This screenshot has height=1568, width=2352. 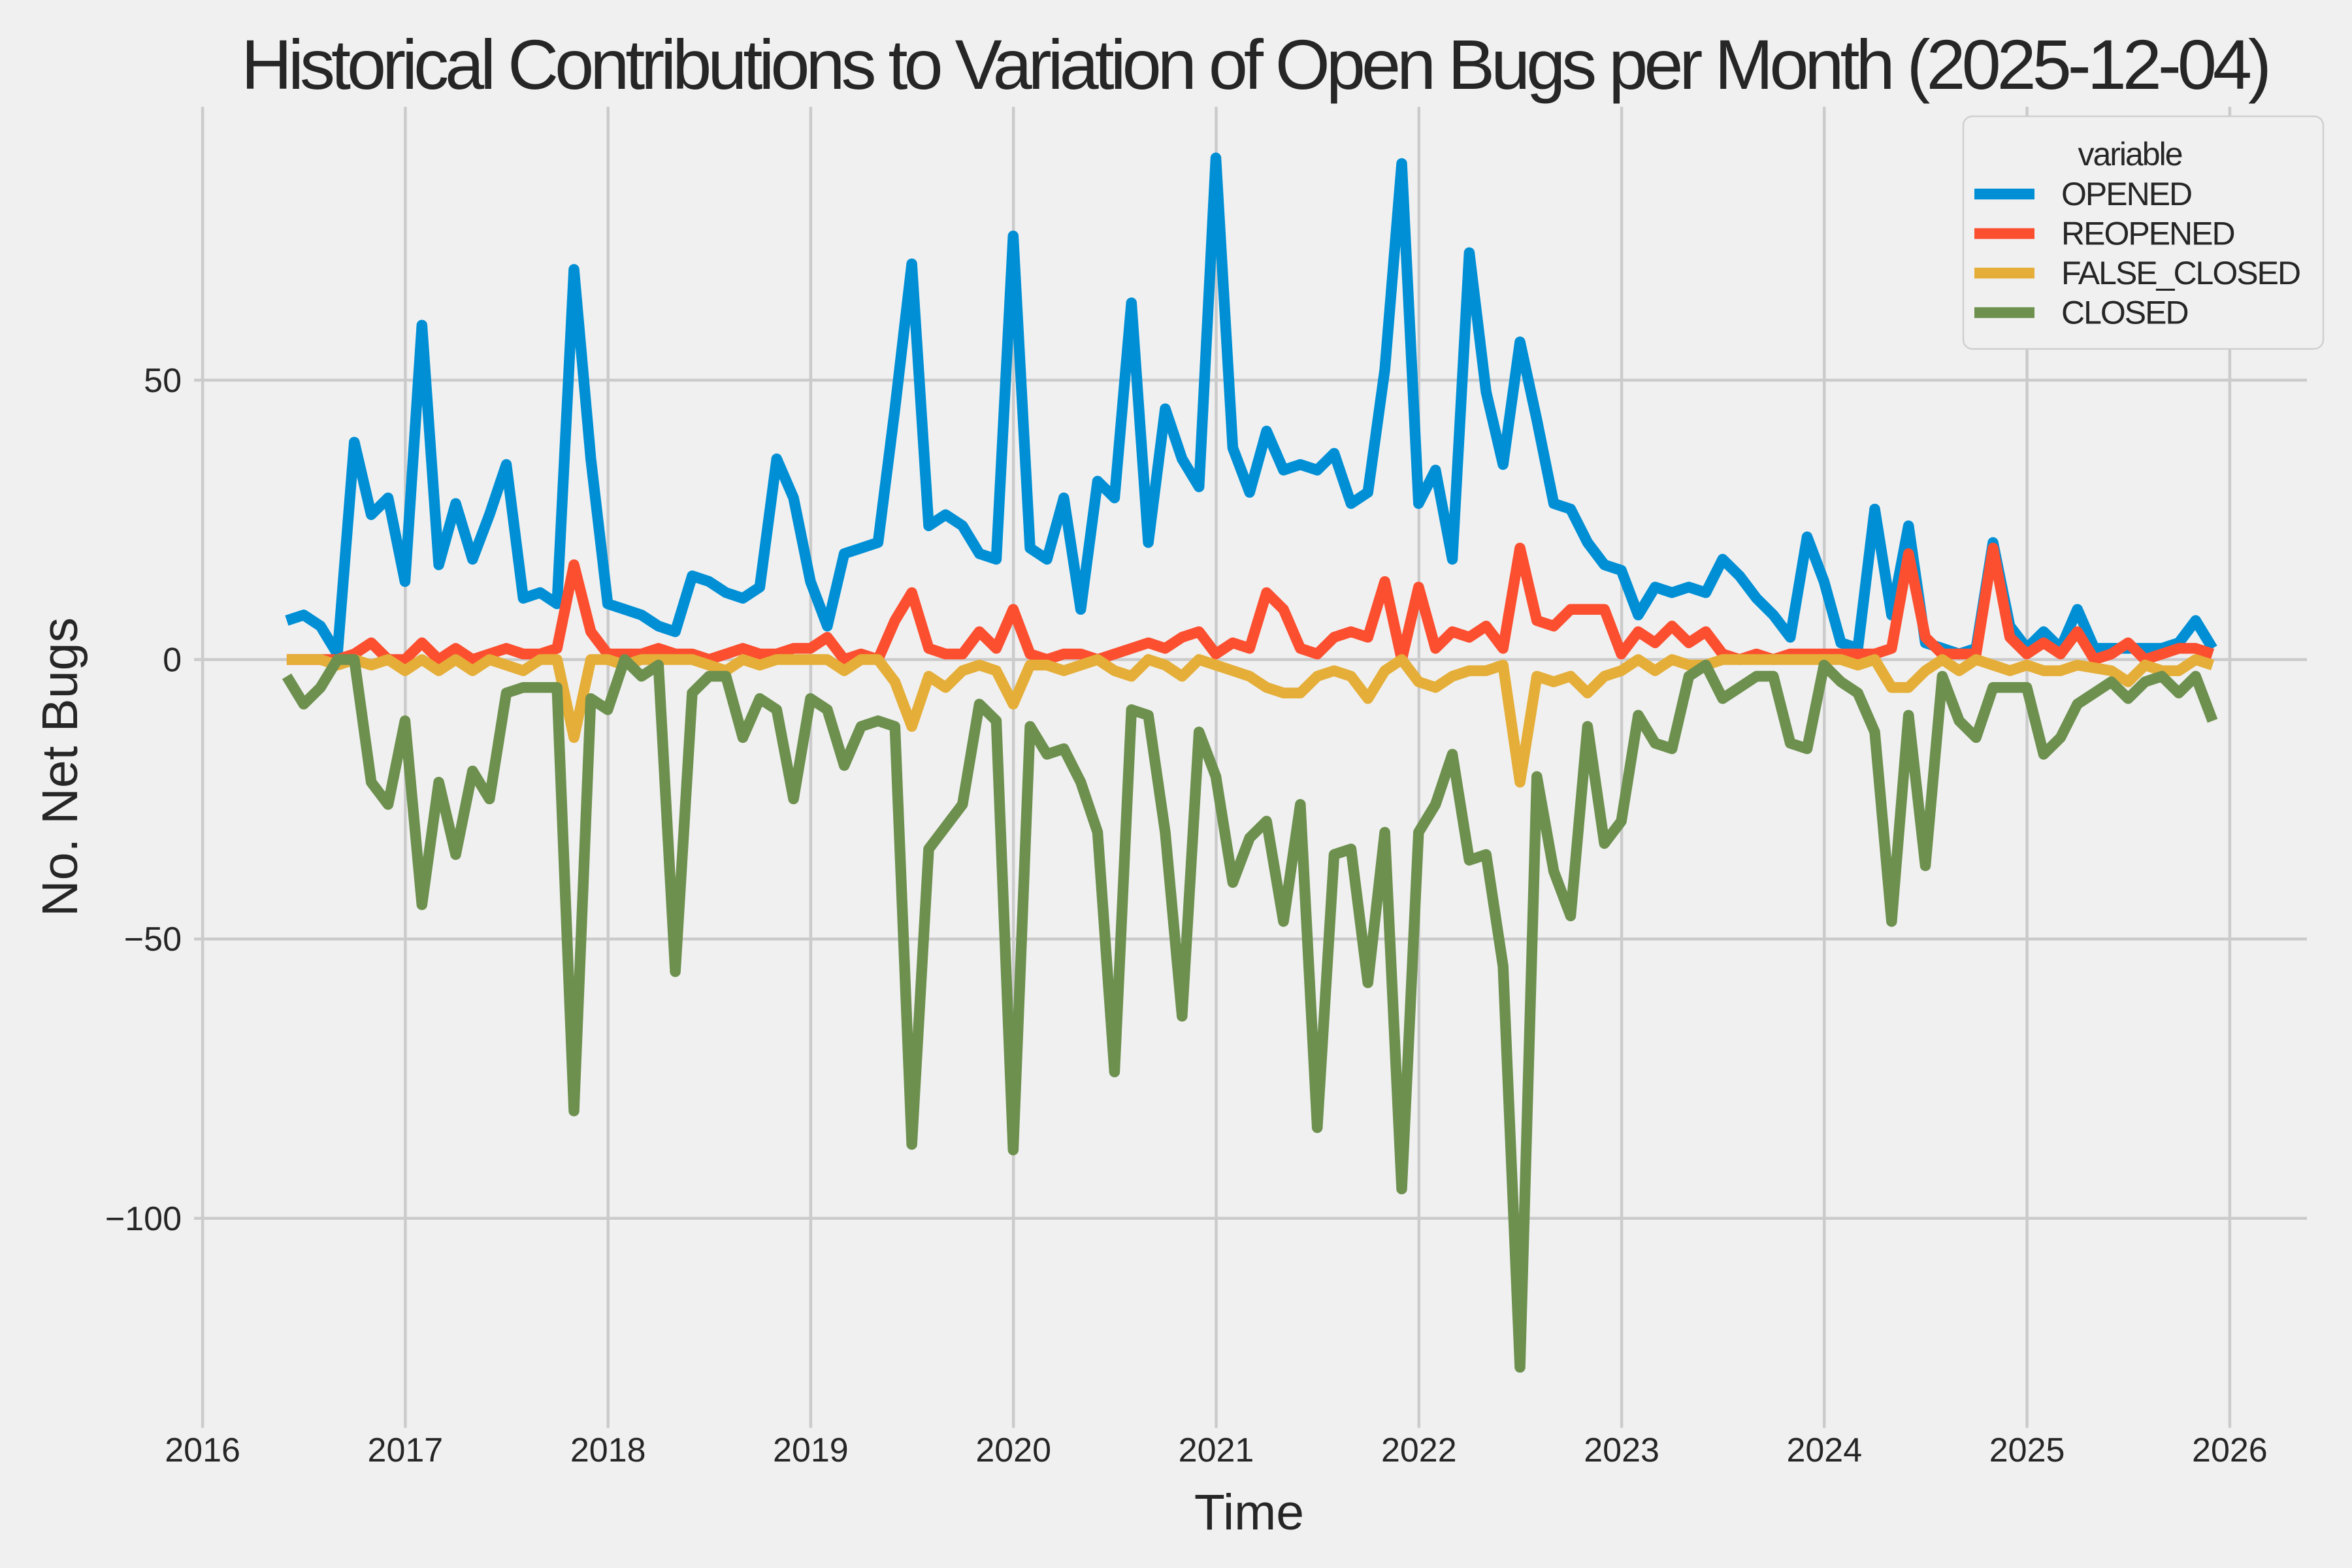 What do you see at coordinates (406, 1450) in the screenshot?
I see `svg-text: 2017` at bounding box center [406, 1450].